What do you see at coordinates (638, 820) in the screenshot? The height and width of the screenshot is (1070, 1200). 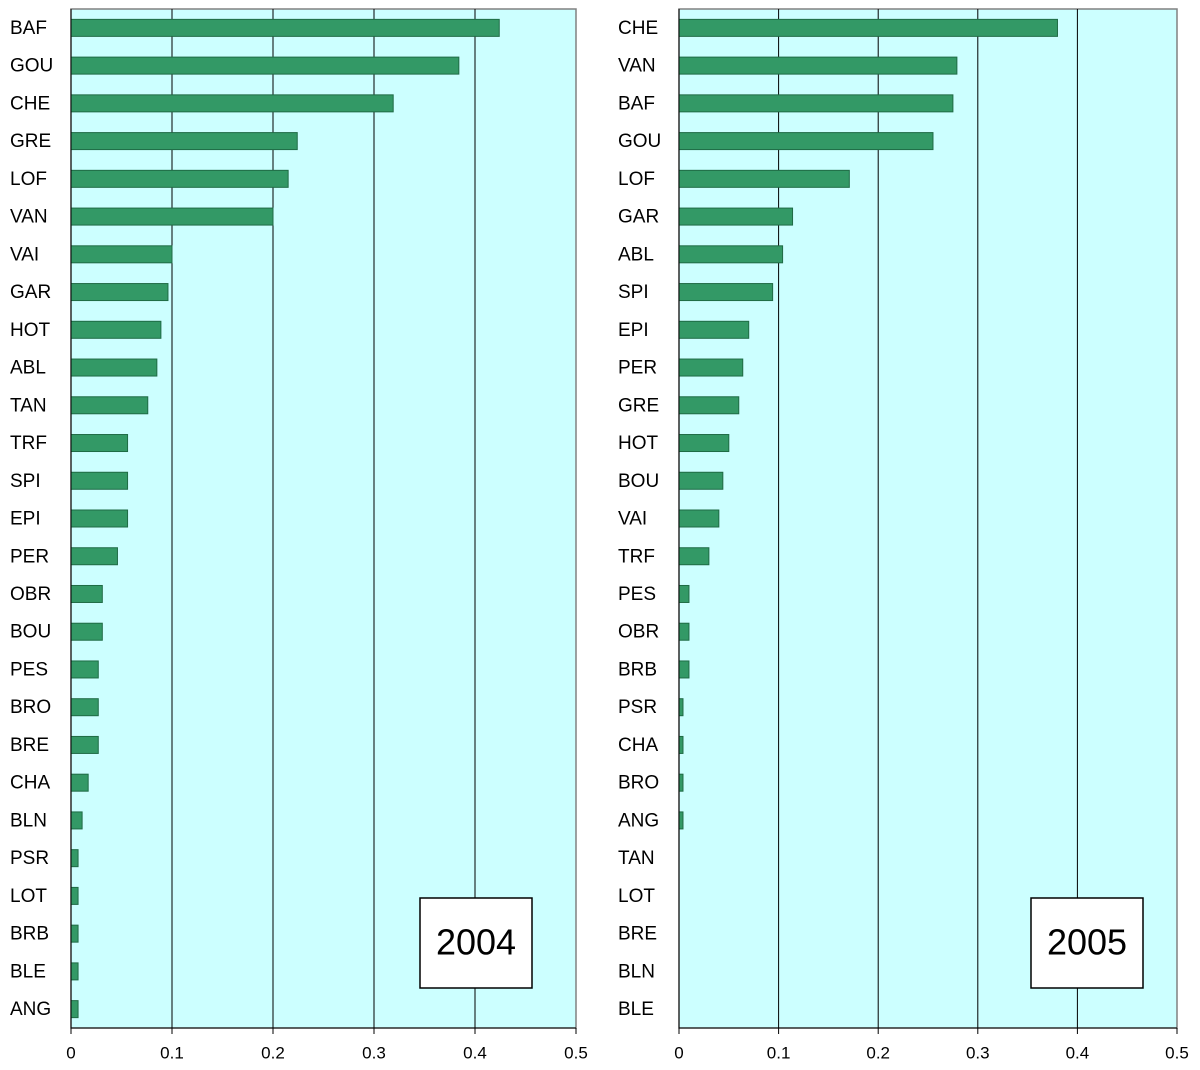 I see `y-tick-label: ANG` at bounding box center [638, 820].